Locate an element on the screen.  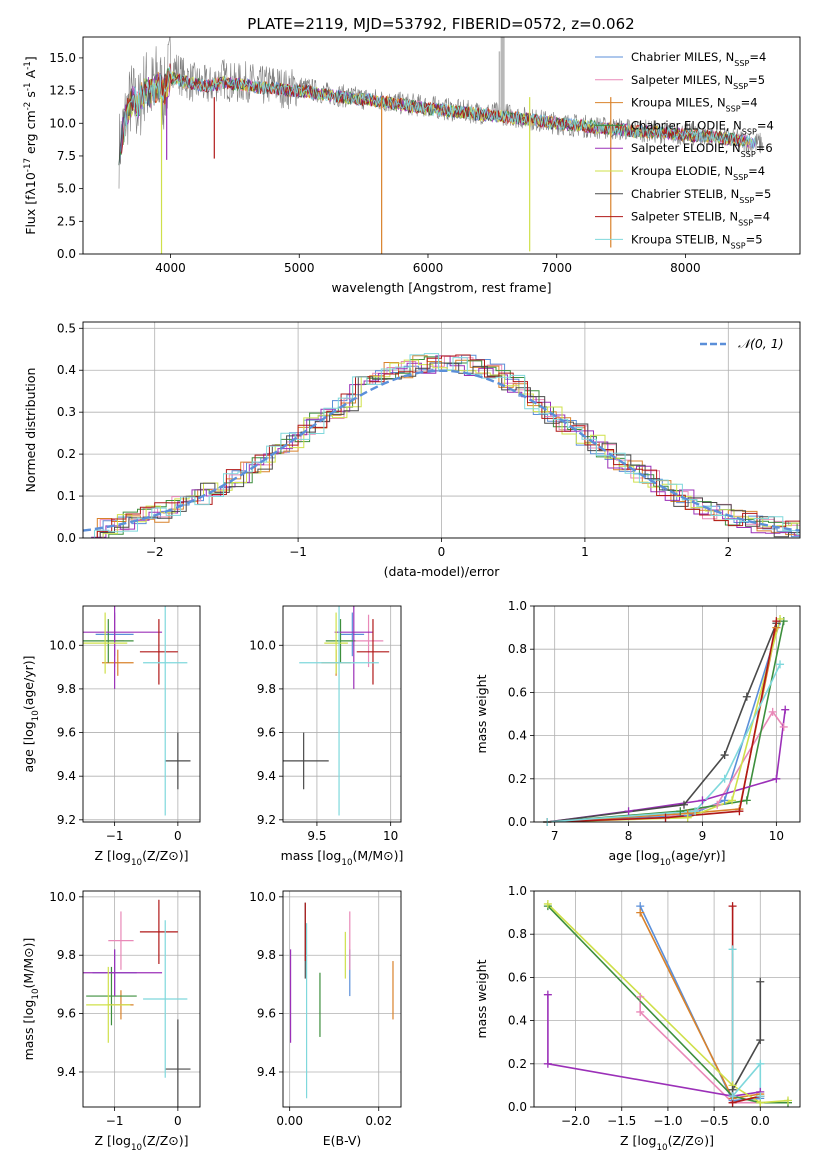
x-tick-label: 9.5 is located at coordinates (316, 836).